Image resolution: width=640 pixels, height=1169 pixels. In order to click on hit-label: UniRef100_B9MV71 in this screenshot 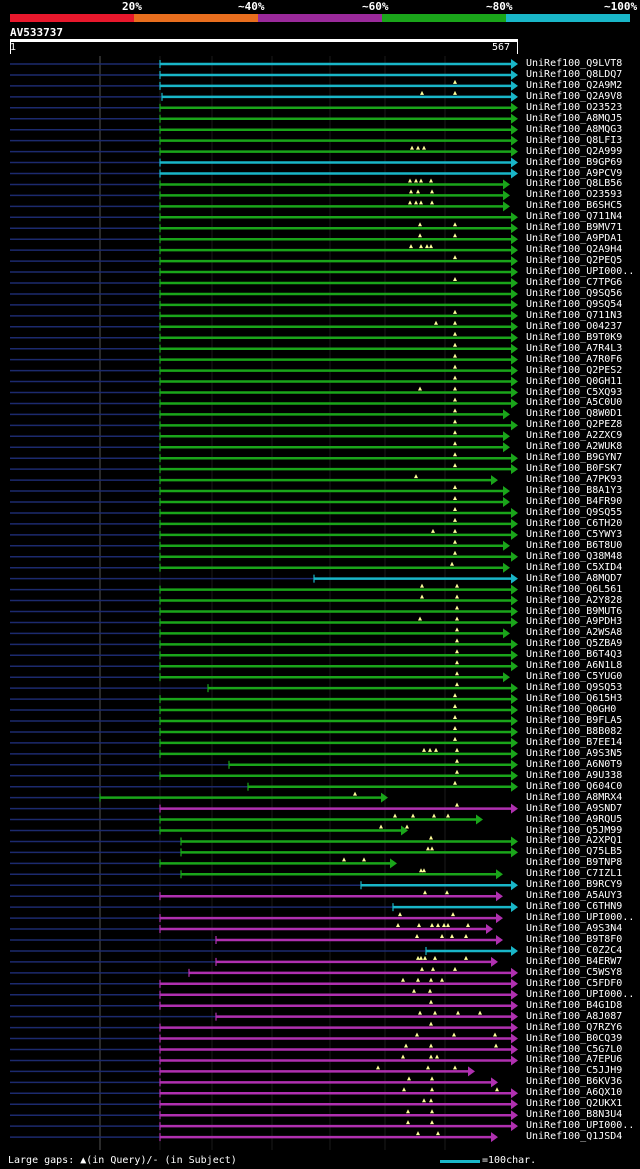, I will do `click(574, 228)`.